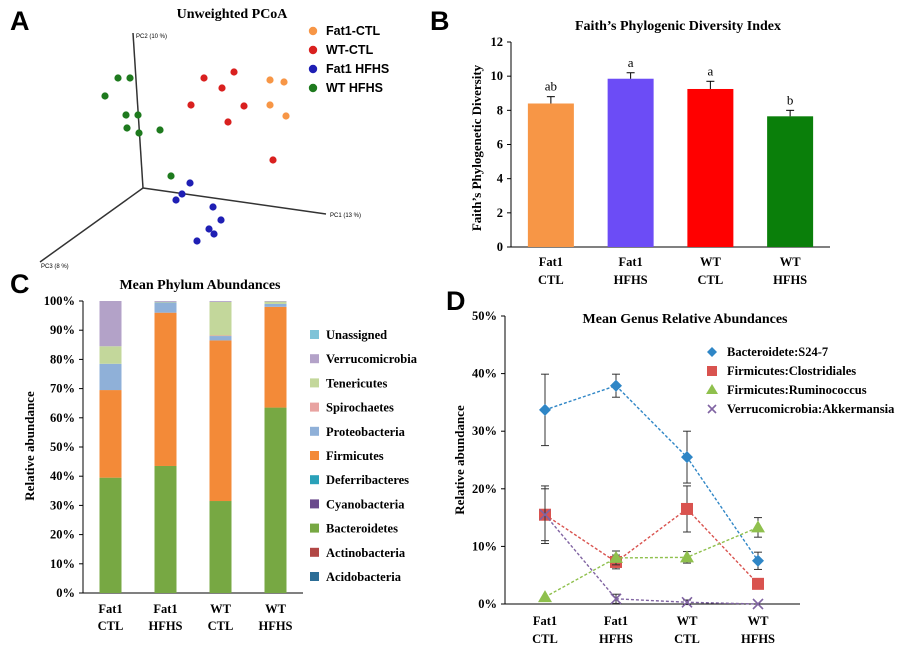  I want to click on phylum-legend-label-spirochaetes: Spirochaetes, so click(360, 408).